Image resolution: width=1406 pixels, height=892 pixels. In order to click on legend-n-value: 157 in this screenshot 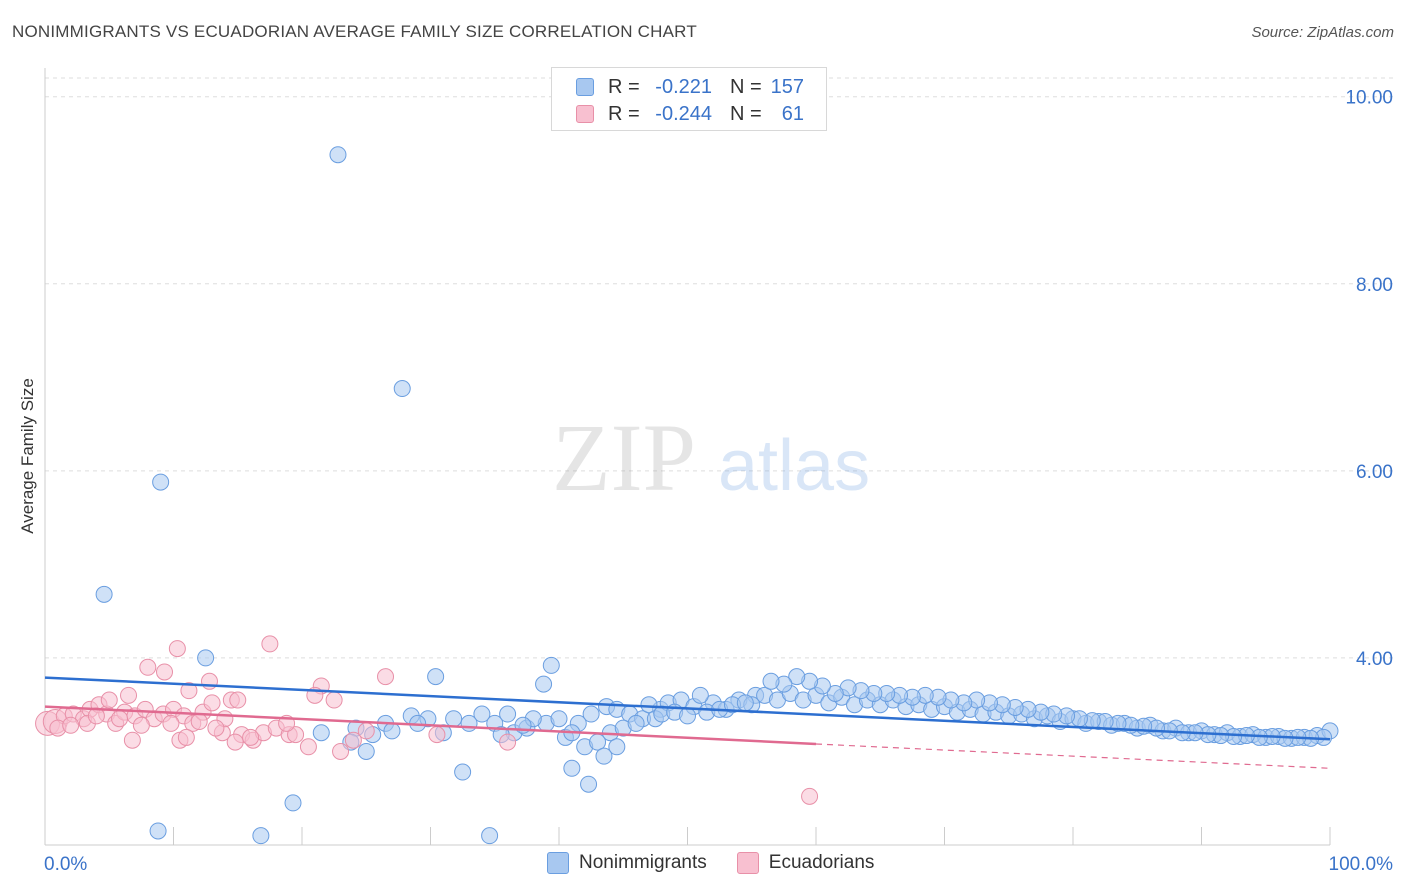, I will do `click(787, 86)`.